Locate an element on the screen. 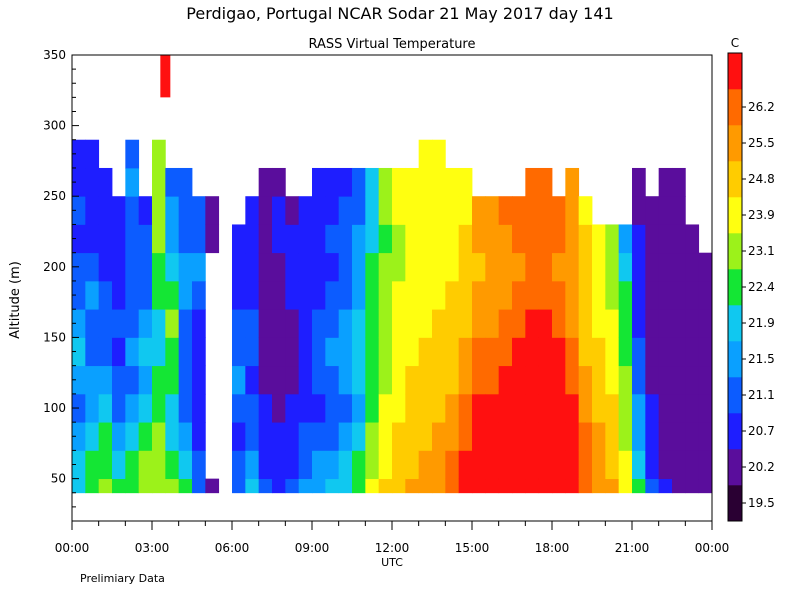  y-tick-label: 50 is located at coordinates (58, 479).